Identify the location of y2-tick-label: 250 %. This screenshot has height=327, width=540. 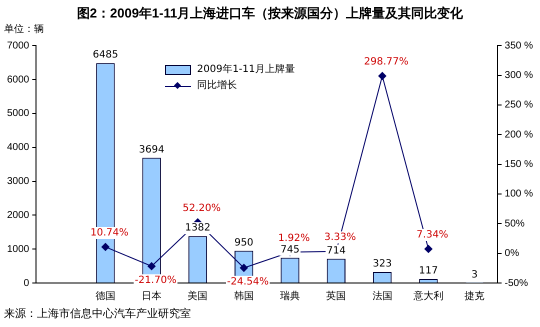
(519, 105).